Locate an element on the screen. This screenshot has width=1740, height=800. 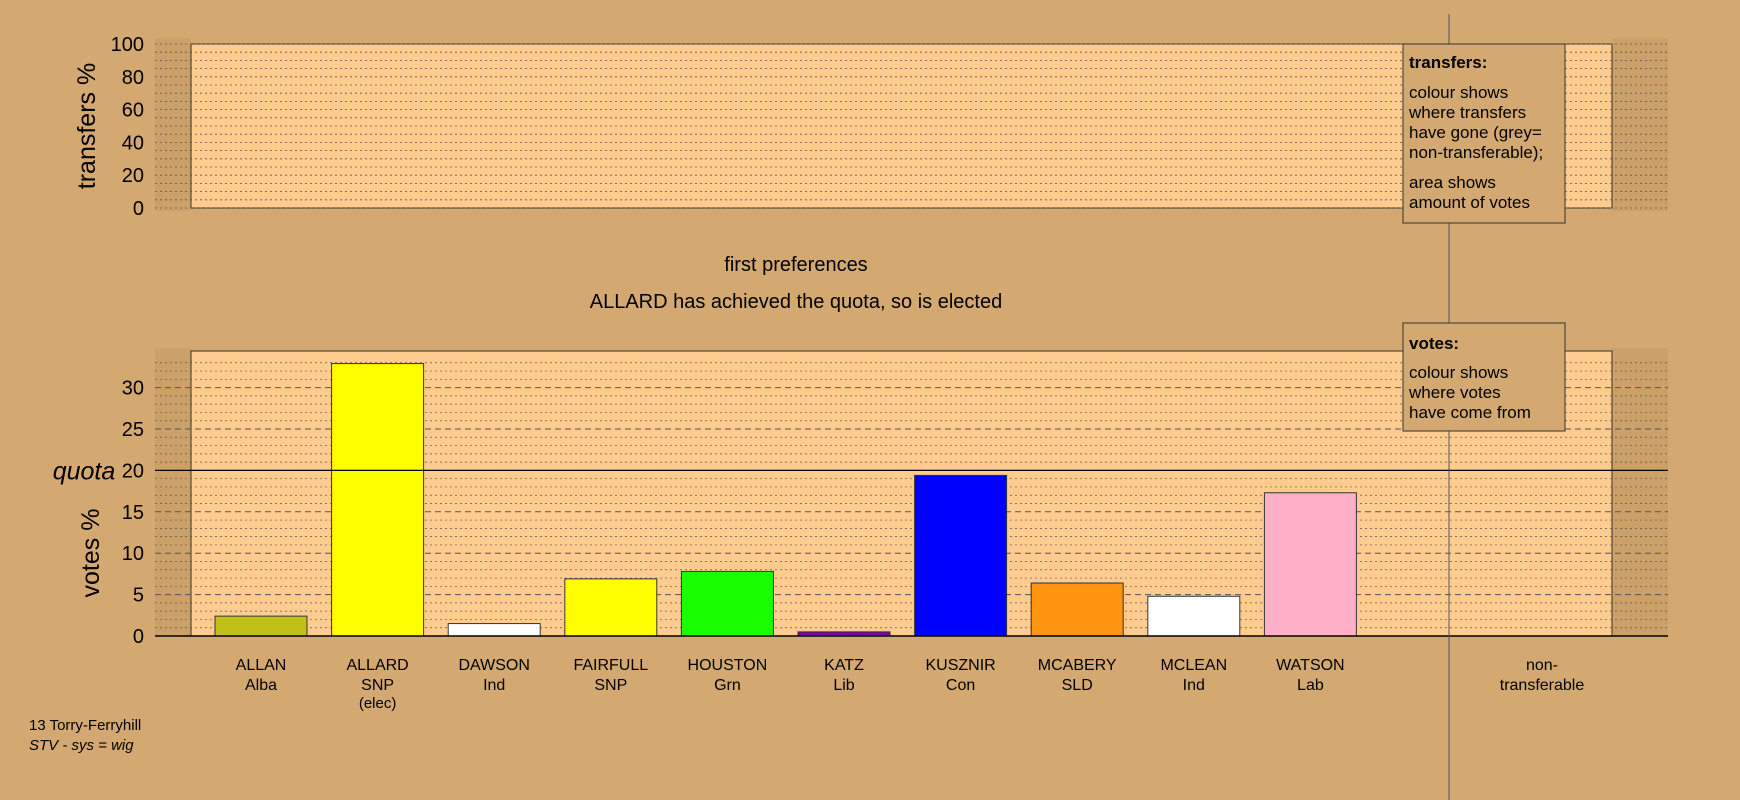
transfers-legend-line: where transfers is located at coordinates (1467, 112).